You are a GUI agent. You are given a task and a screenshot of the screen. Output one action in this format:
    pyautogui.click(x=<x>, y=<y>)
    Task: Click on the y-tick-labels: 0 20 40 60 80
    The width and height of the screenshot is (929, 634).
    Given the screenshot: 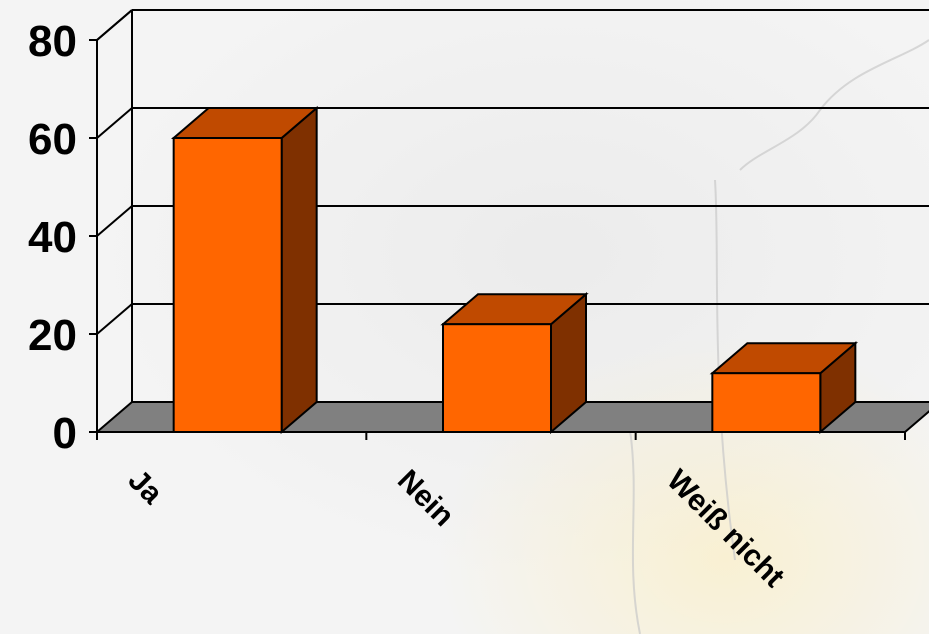 What is the action you would take?
    pyautogui.click(x=52, y=237)
    